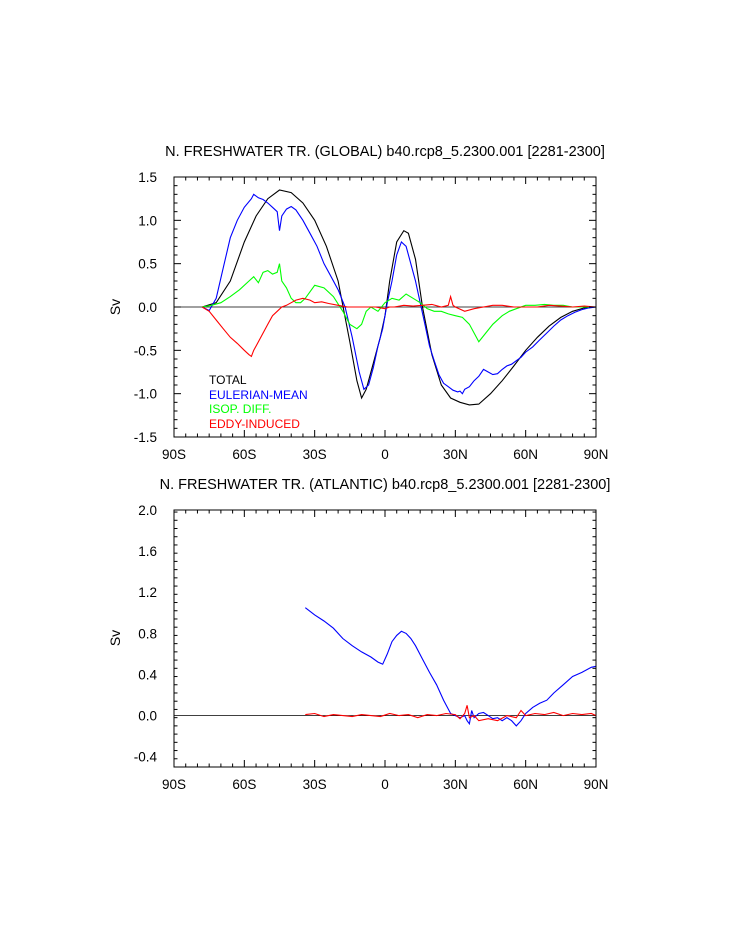  Describe the element at coordinates (399, 326) in the screenshot. I see `global-series-eddy-induced` at that location.